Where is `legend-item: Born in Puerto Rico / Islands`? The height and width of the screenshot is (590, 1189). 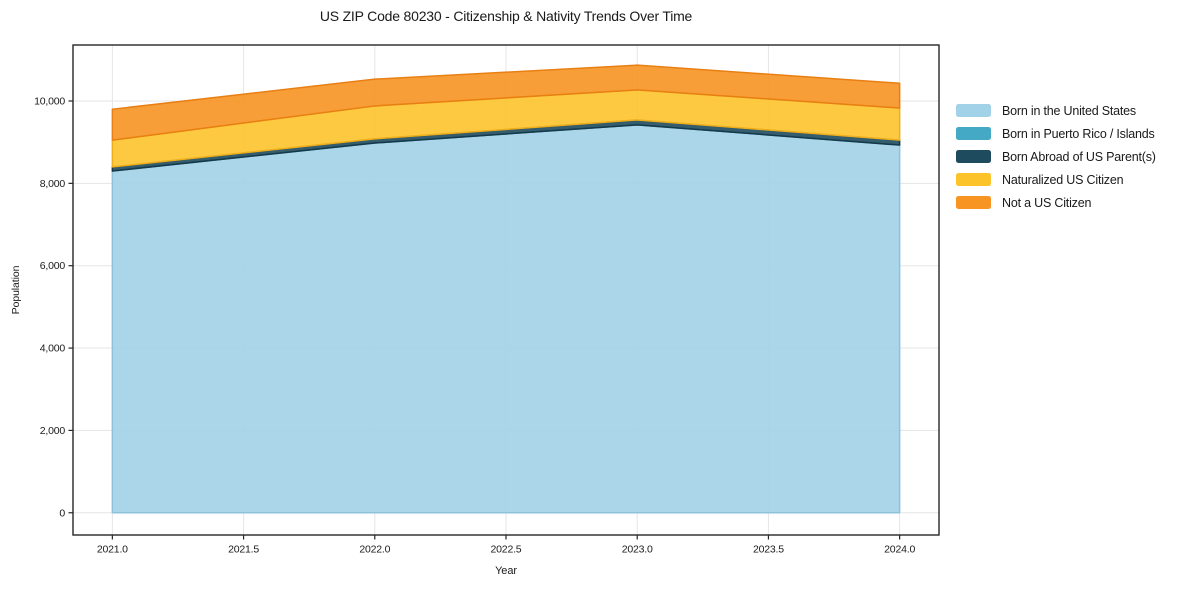
legend-item: Born in Puerto Rico / Islands is located at coordinates (1071, 133).